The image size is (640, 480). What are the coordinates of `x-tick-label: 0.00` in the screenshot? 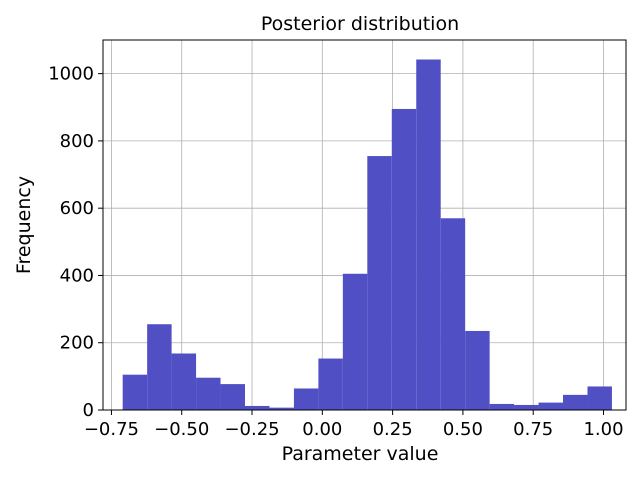 It's located at (322, 429).